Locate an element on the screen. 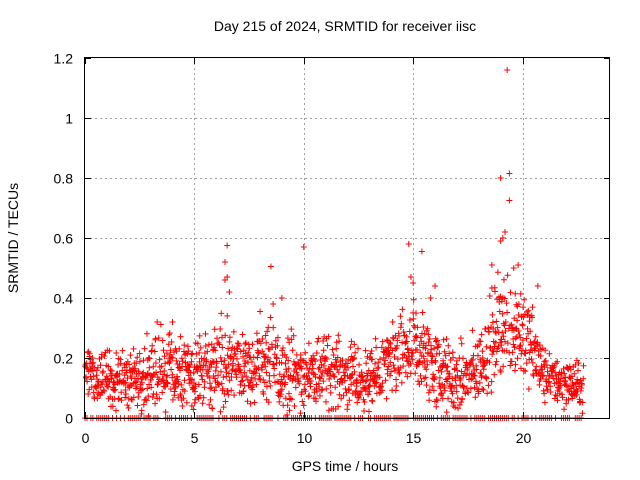 The width and height of the screenshot is (640, 480). y-tick-label: 0.2 is located at coordinates (64, 359).